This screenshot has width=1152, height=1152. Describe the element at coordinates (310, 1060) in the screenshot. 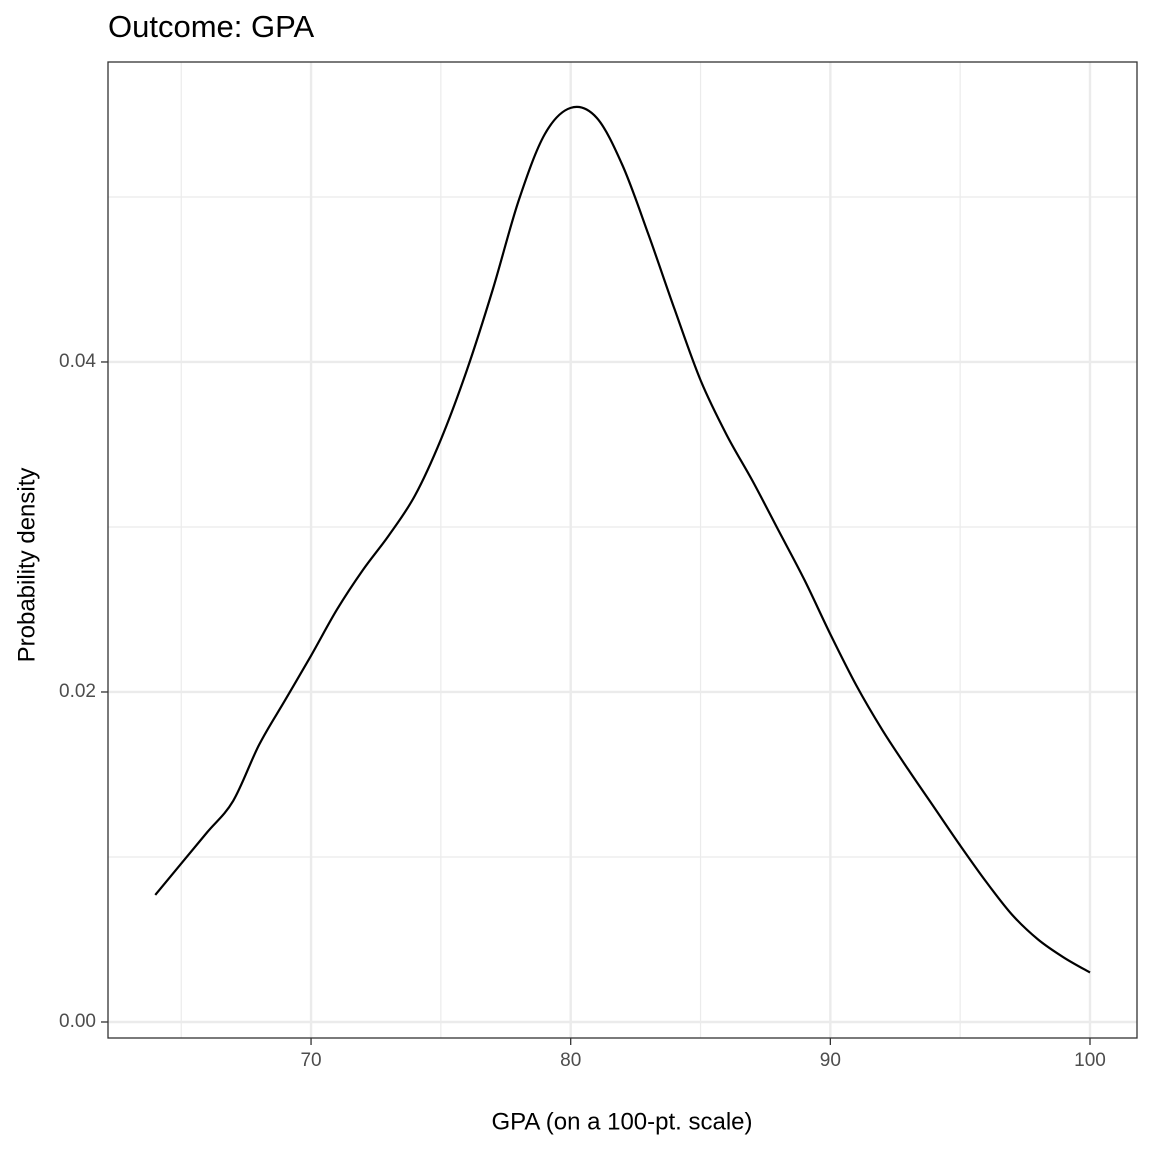

I see `x-tick-label: 70` at that location.